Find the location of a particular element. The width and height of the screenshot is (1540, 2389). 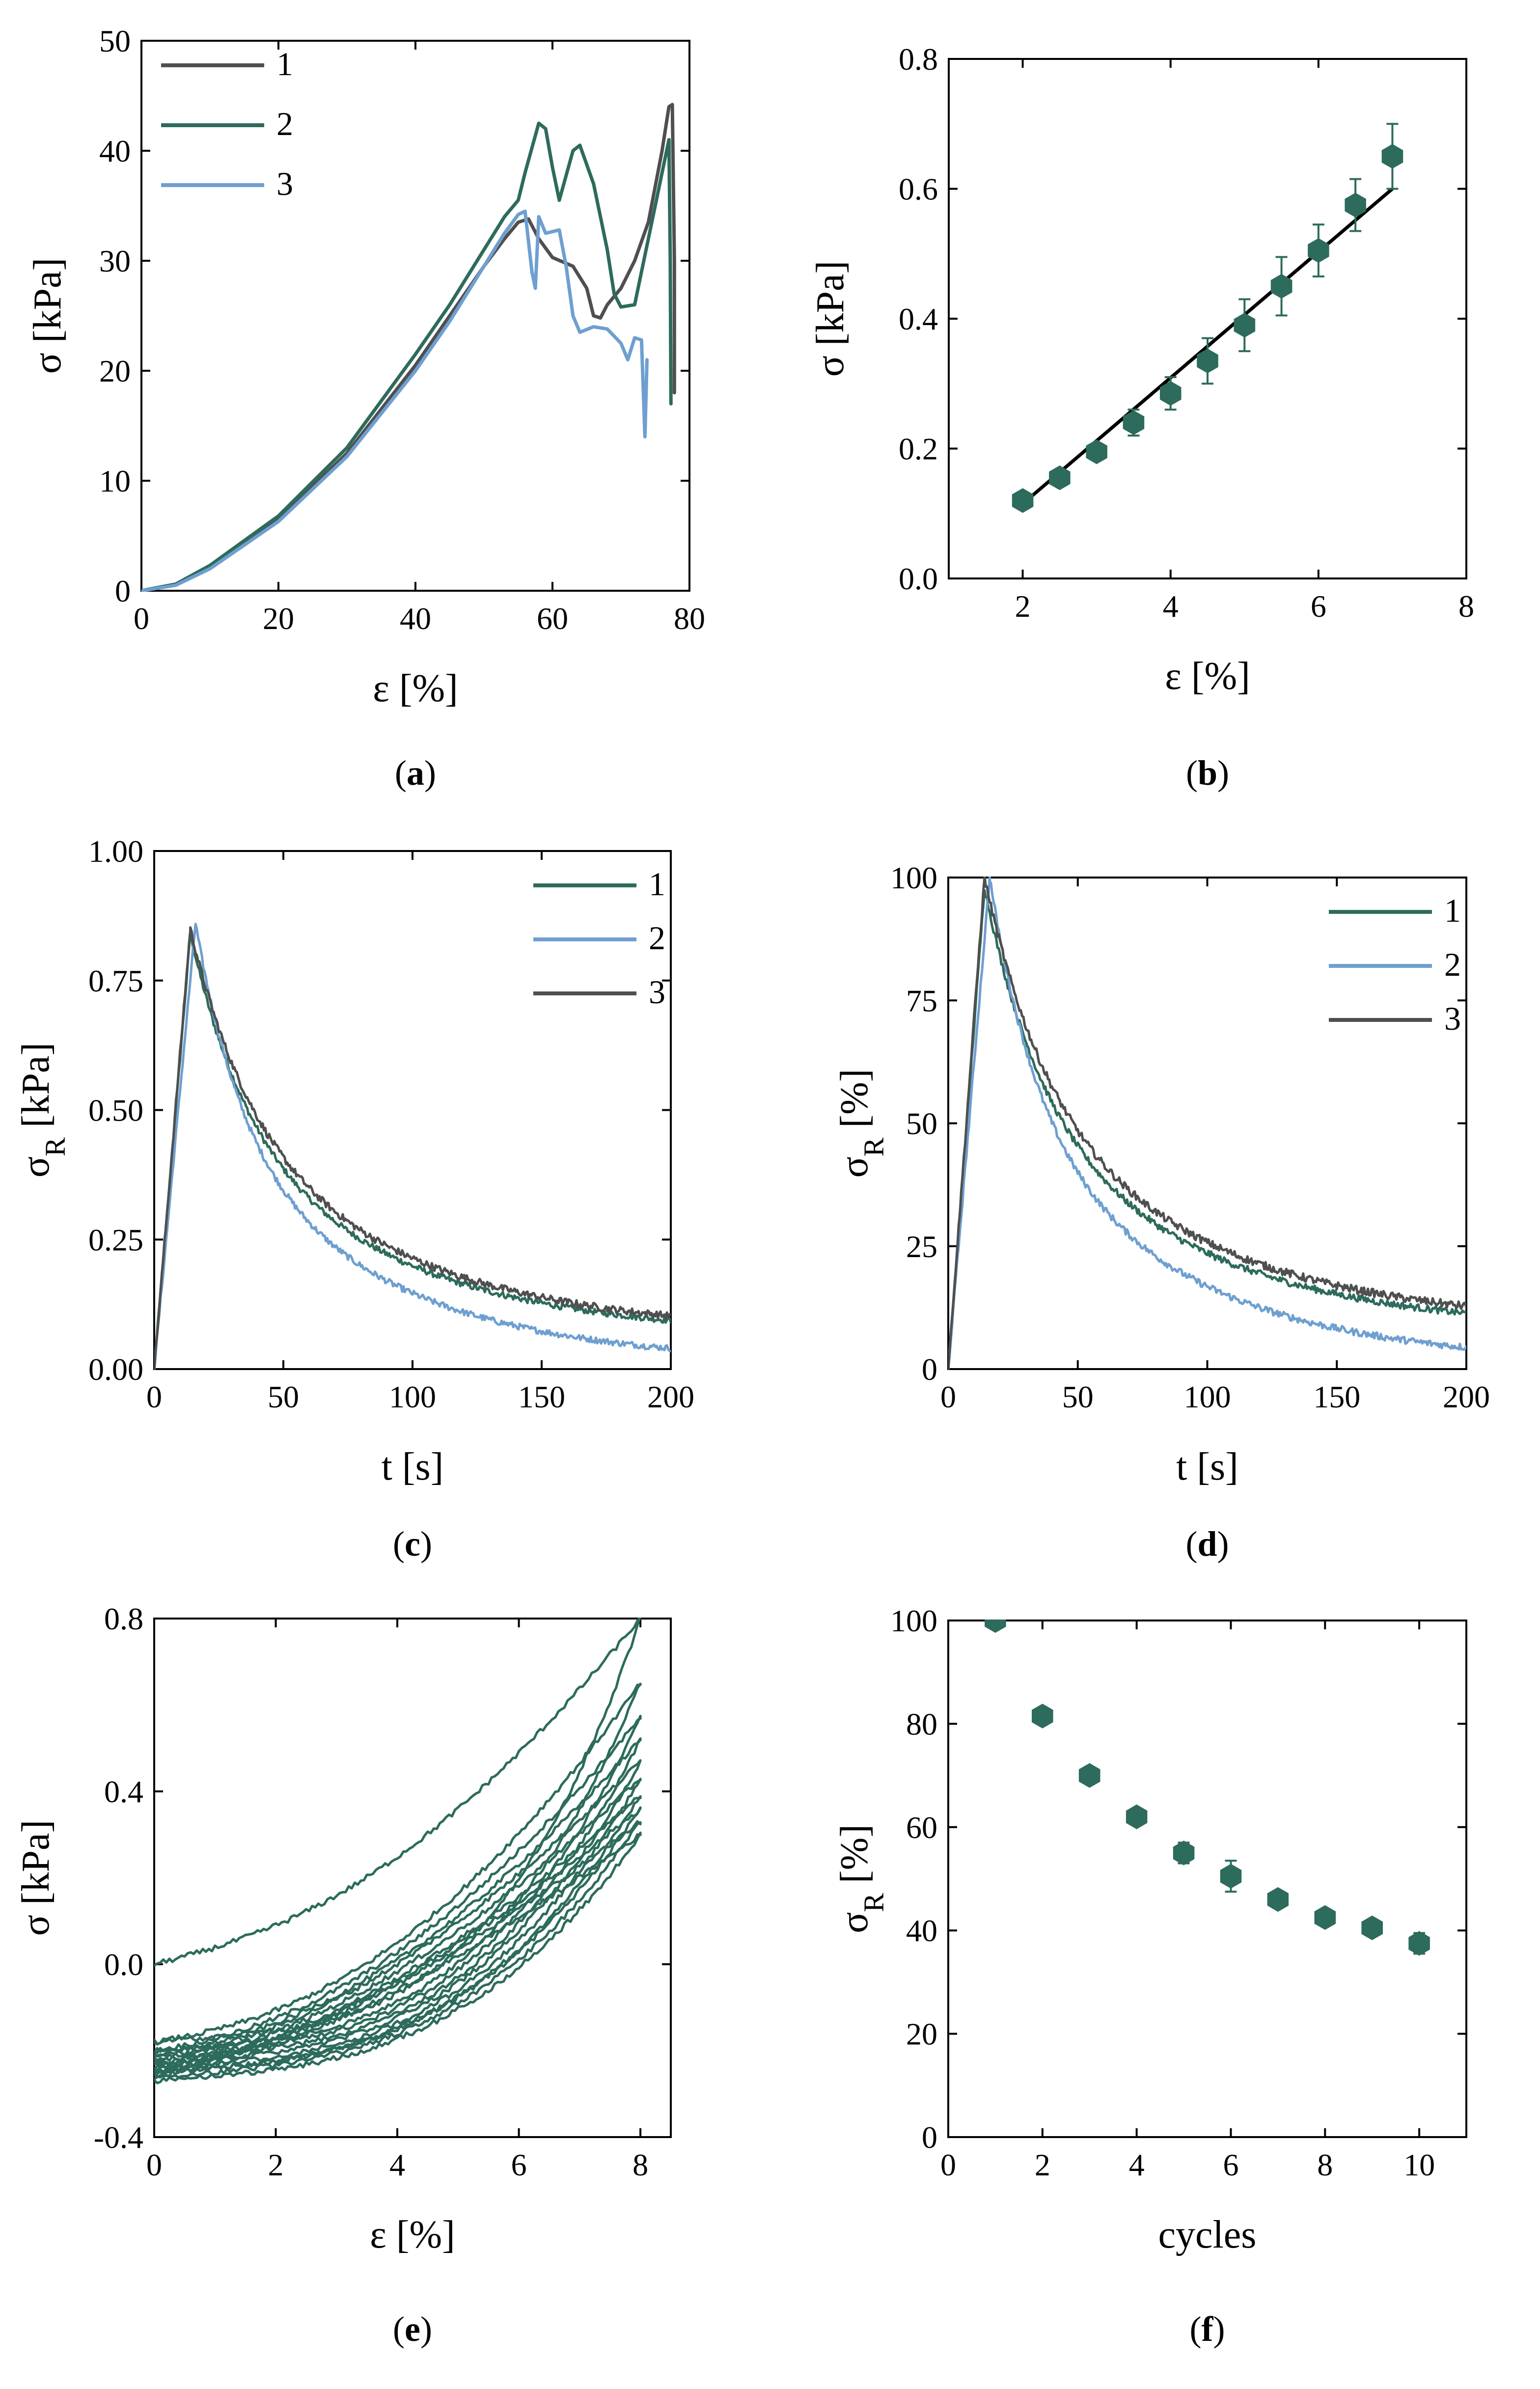

x-tick-label: 80 is located at coordinates (689, 618).